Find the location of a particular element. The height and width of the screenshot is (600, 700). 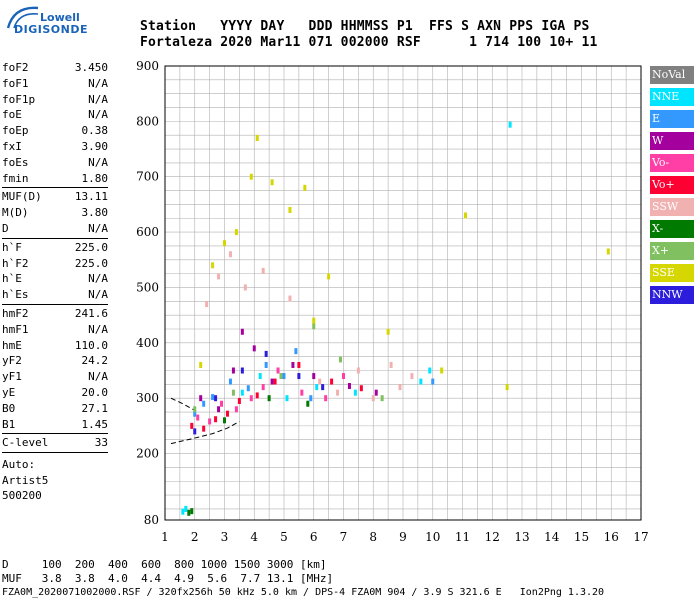

y-tick-label: 400 is located at coordinates (147, 343).